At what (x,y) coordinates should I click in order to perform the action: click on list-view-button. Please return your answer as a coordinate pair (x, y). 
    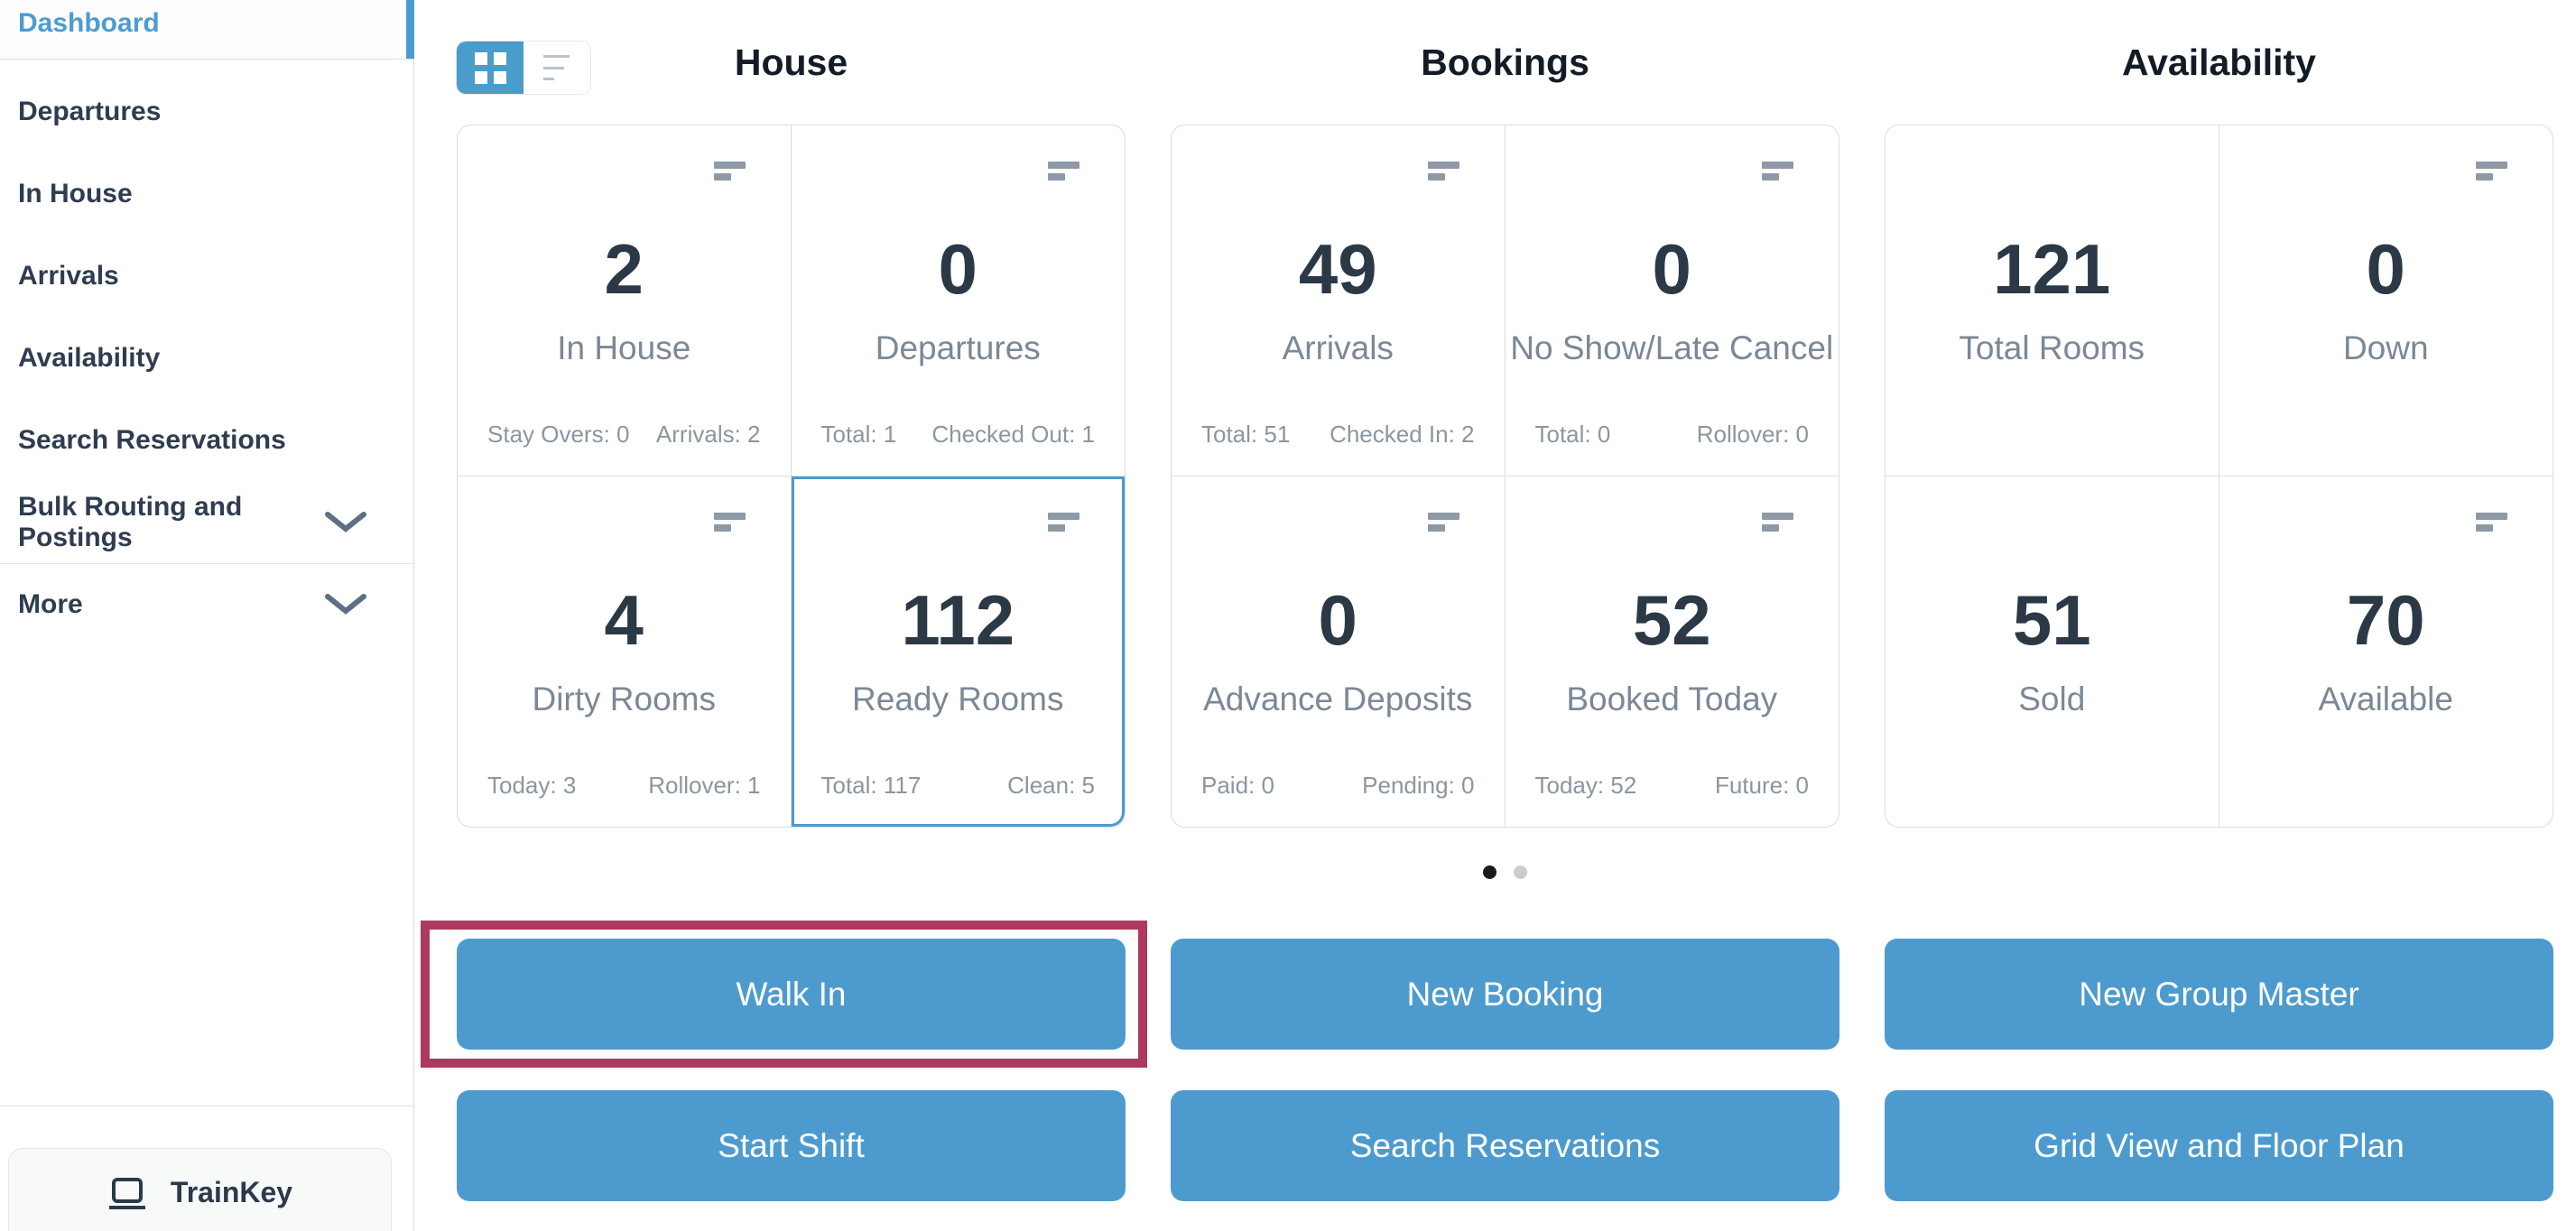
    Looking at the image, I should click on (557, 68).